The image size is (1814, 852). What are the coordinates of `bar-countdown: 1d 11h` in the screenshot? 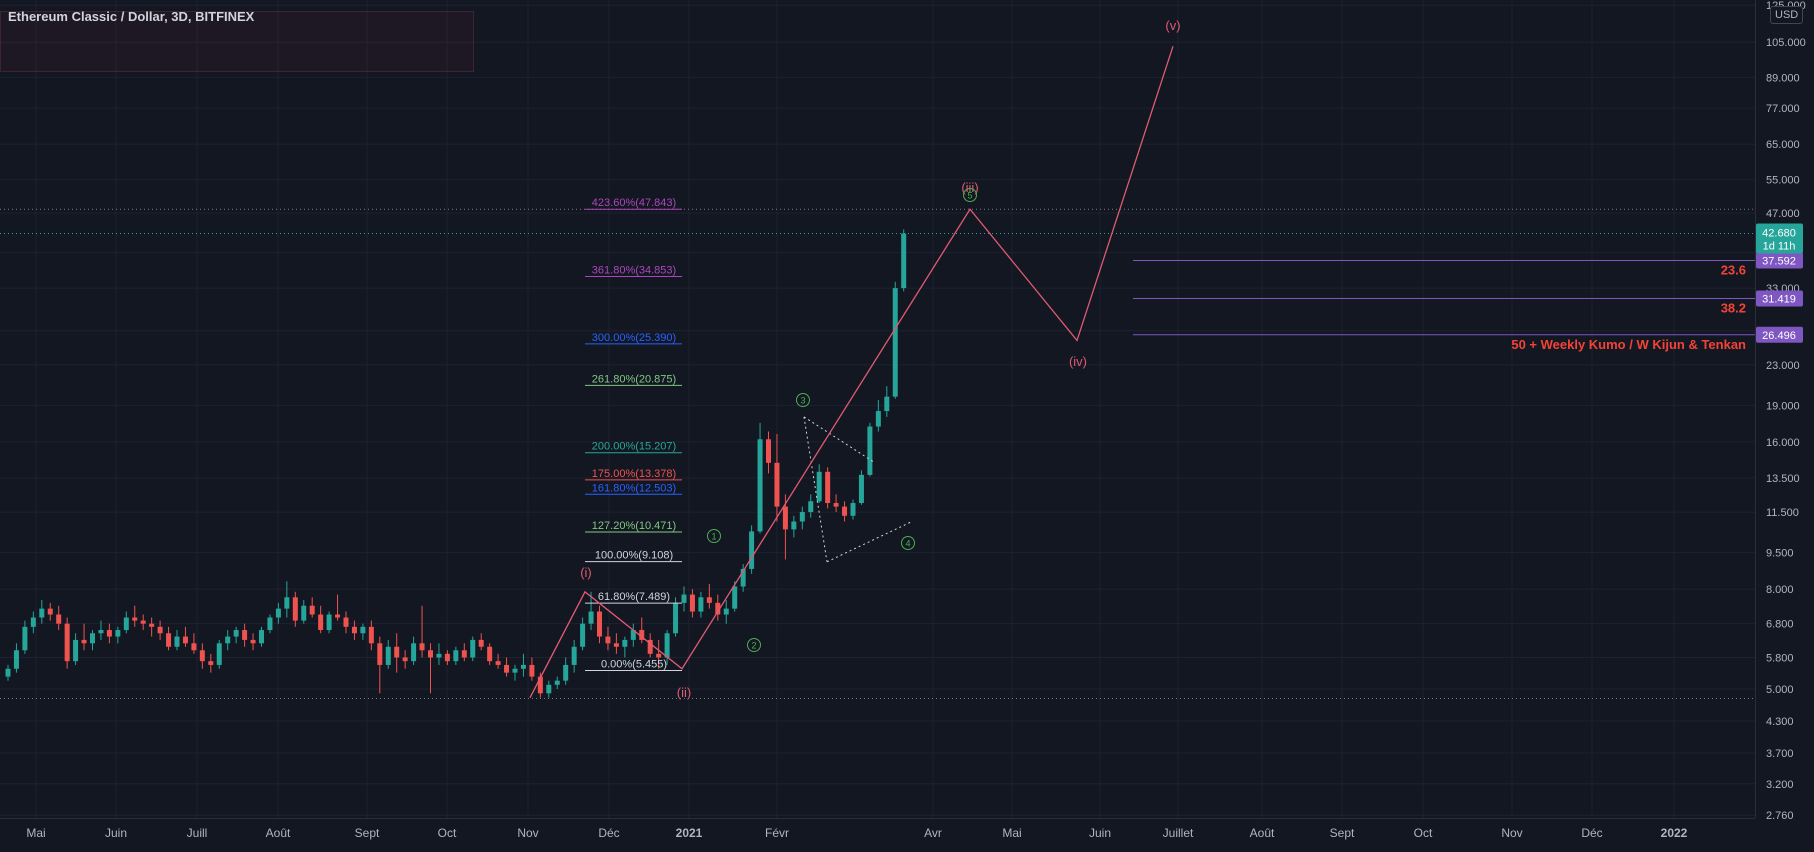 It's located at (1779, 246).